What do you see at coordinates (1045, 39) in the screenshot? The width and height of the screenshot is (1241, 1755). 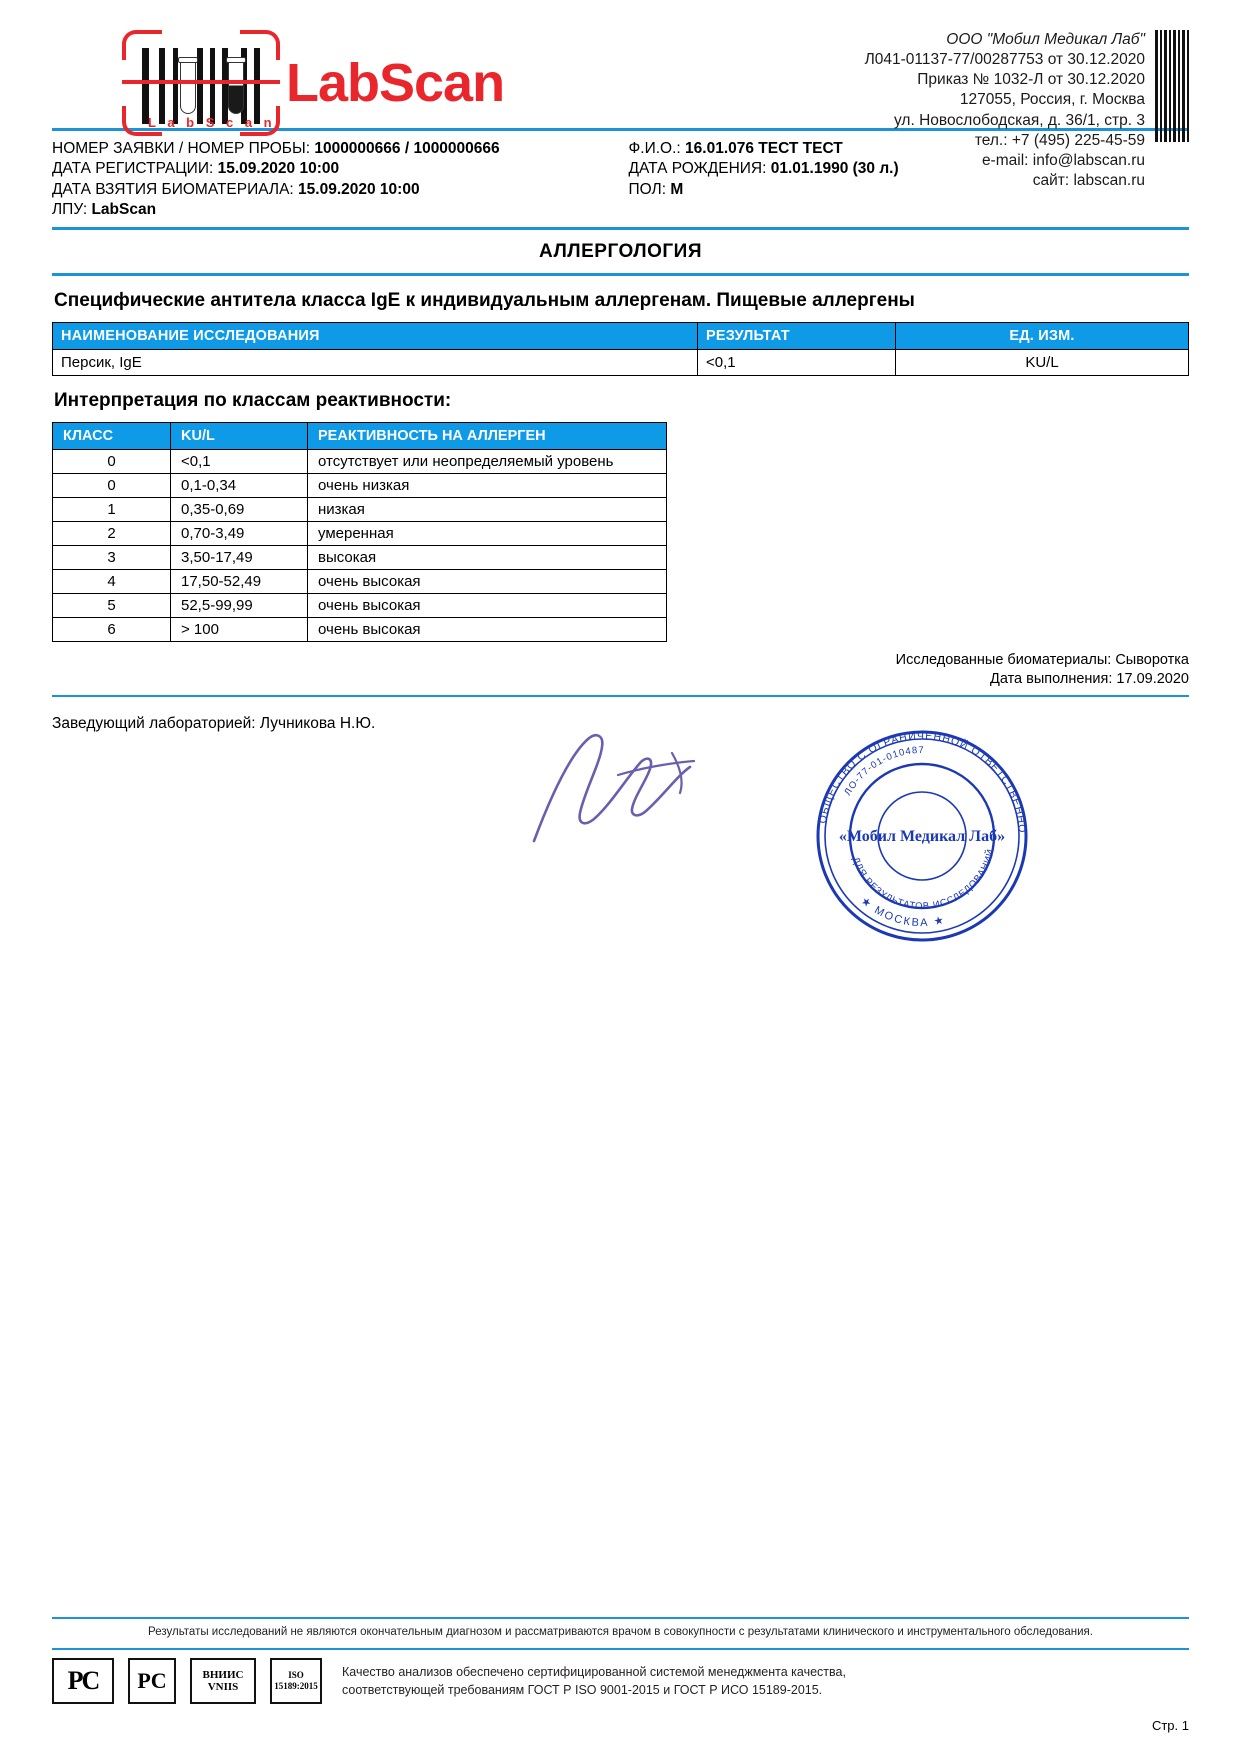 I see `org-name: ООО "Мобил Медикал Лаб"` at bounding box center [1045, 39].